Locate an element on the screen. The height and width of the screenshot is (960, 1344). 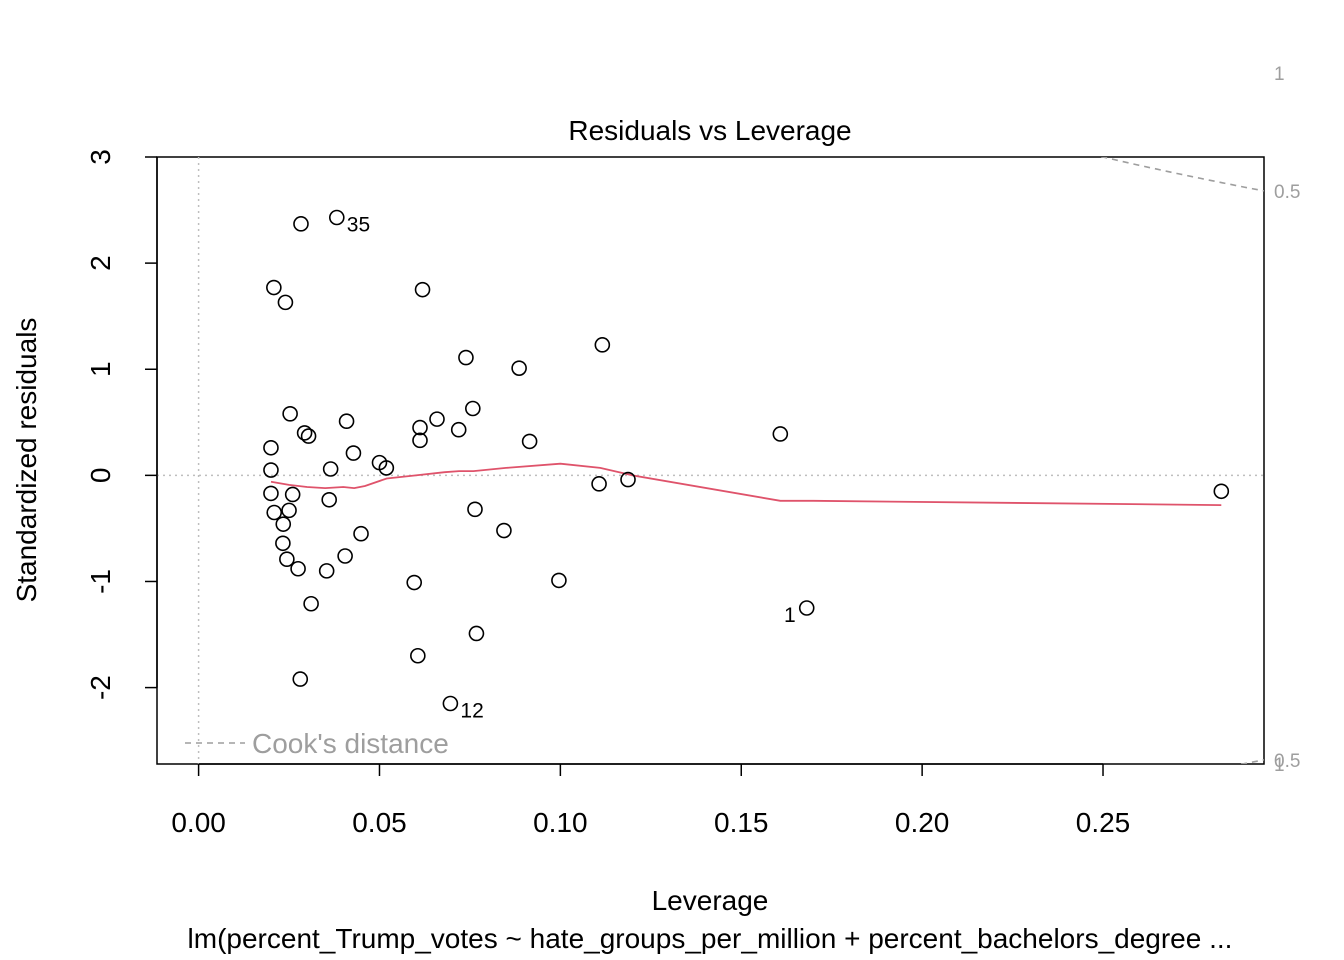
x-tick-label: 0.10 is located at coordinates (560, 822).